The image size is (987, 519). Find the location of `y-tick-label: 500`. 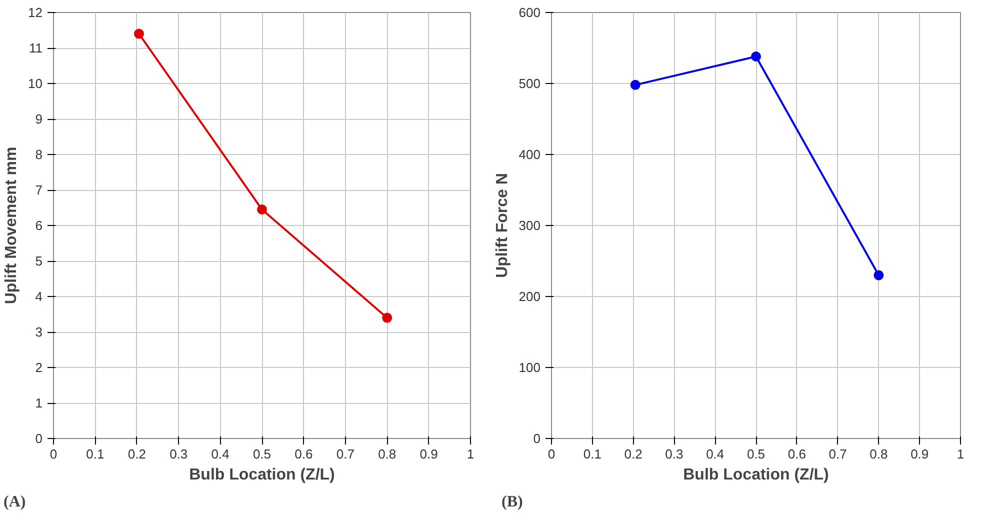

y-tick-label: 500 is located at coordinates (529, 83).